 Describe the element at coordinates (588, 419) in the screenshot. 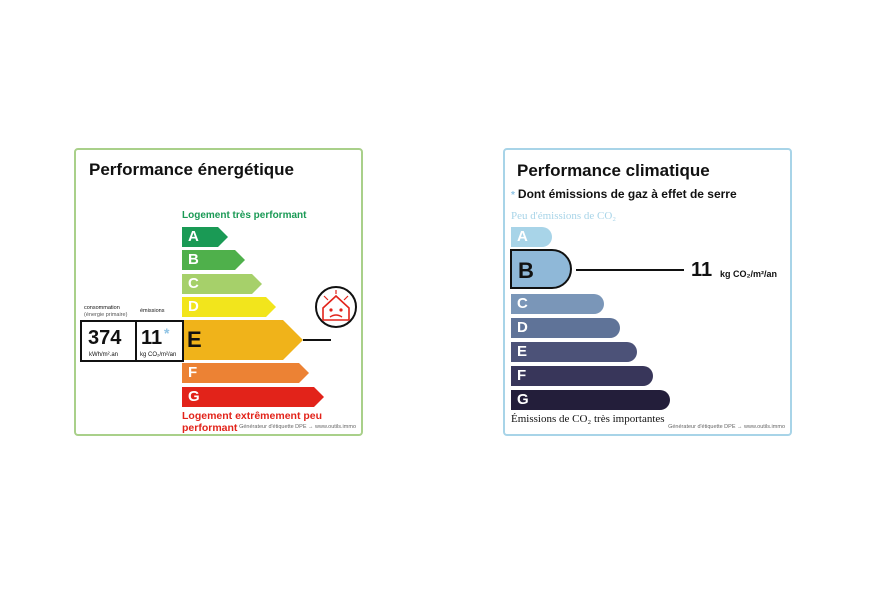

I see `climate-bottom-label: Émissions de CO₂ très importantes` at that location.